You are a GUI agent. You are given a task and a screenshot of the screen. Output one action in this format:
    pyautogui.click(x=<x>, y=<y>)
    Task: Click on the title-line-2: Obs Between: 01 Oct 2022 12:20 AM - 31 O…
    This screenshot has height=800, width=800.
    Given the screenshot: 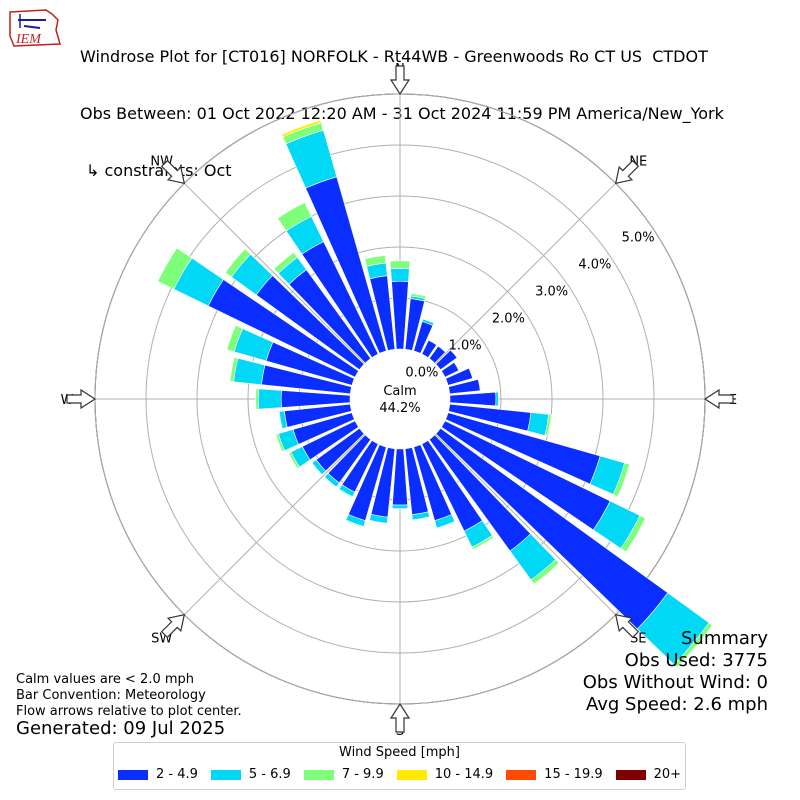 What is the action you would take?
    pyautogui.click(x=402, y=113)
    